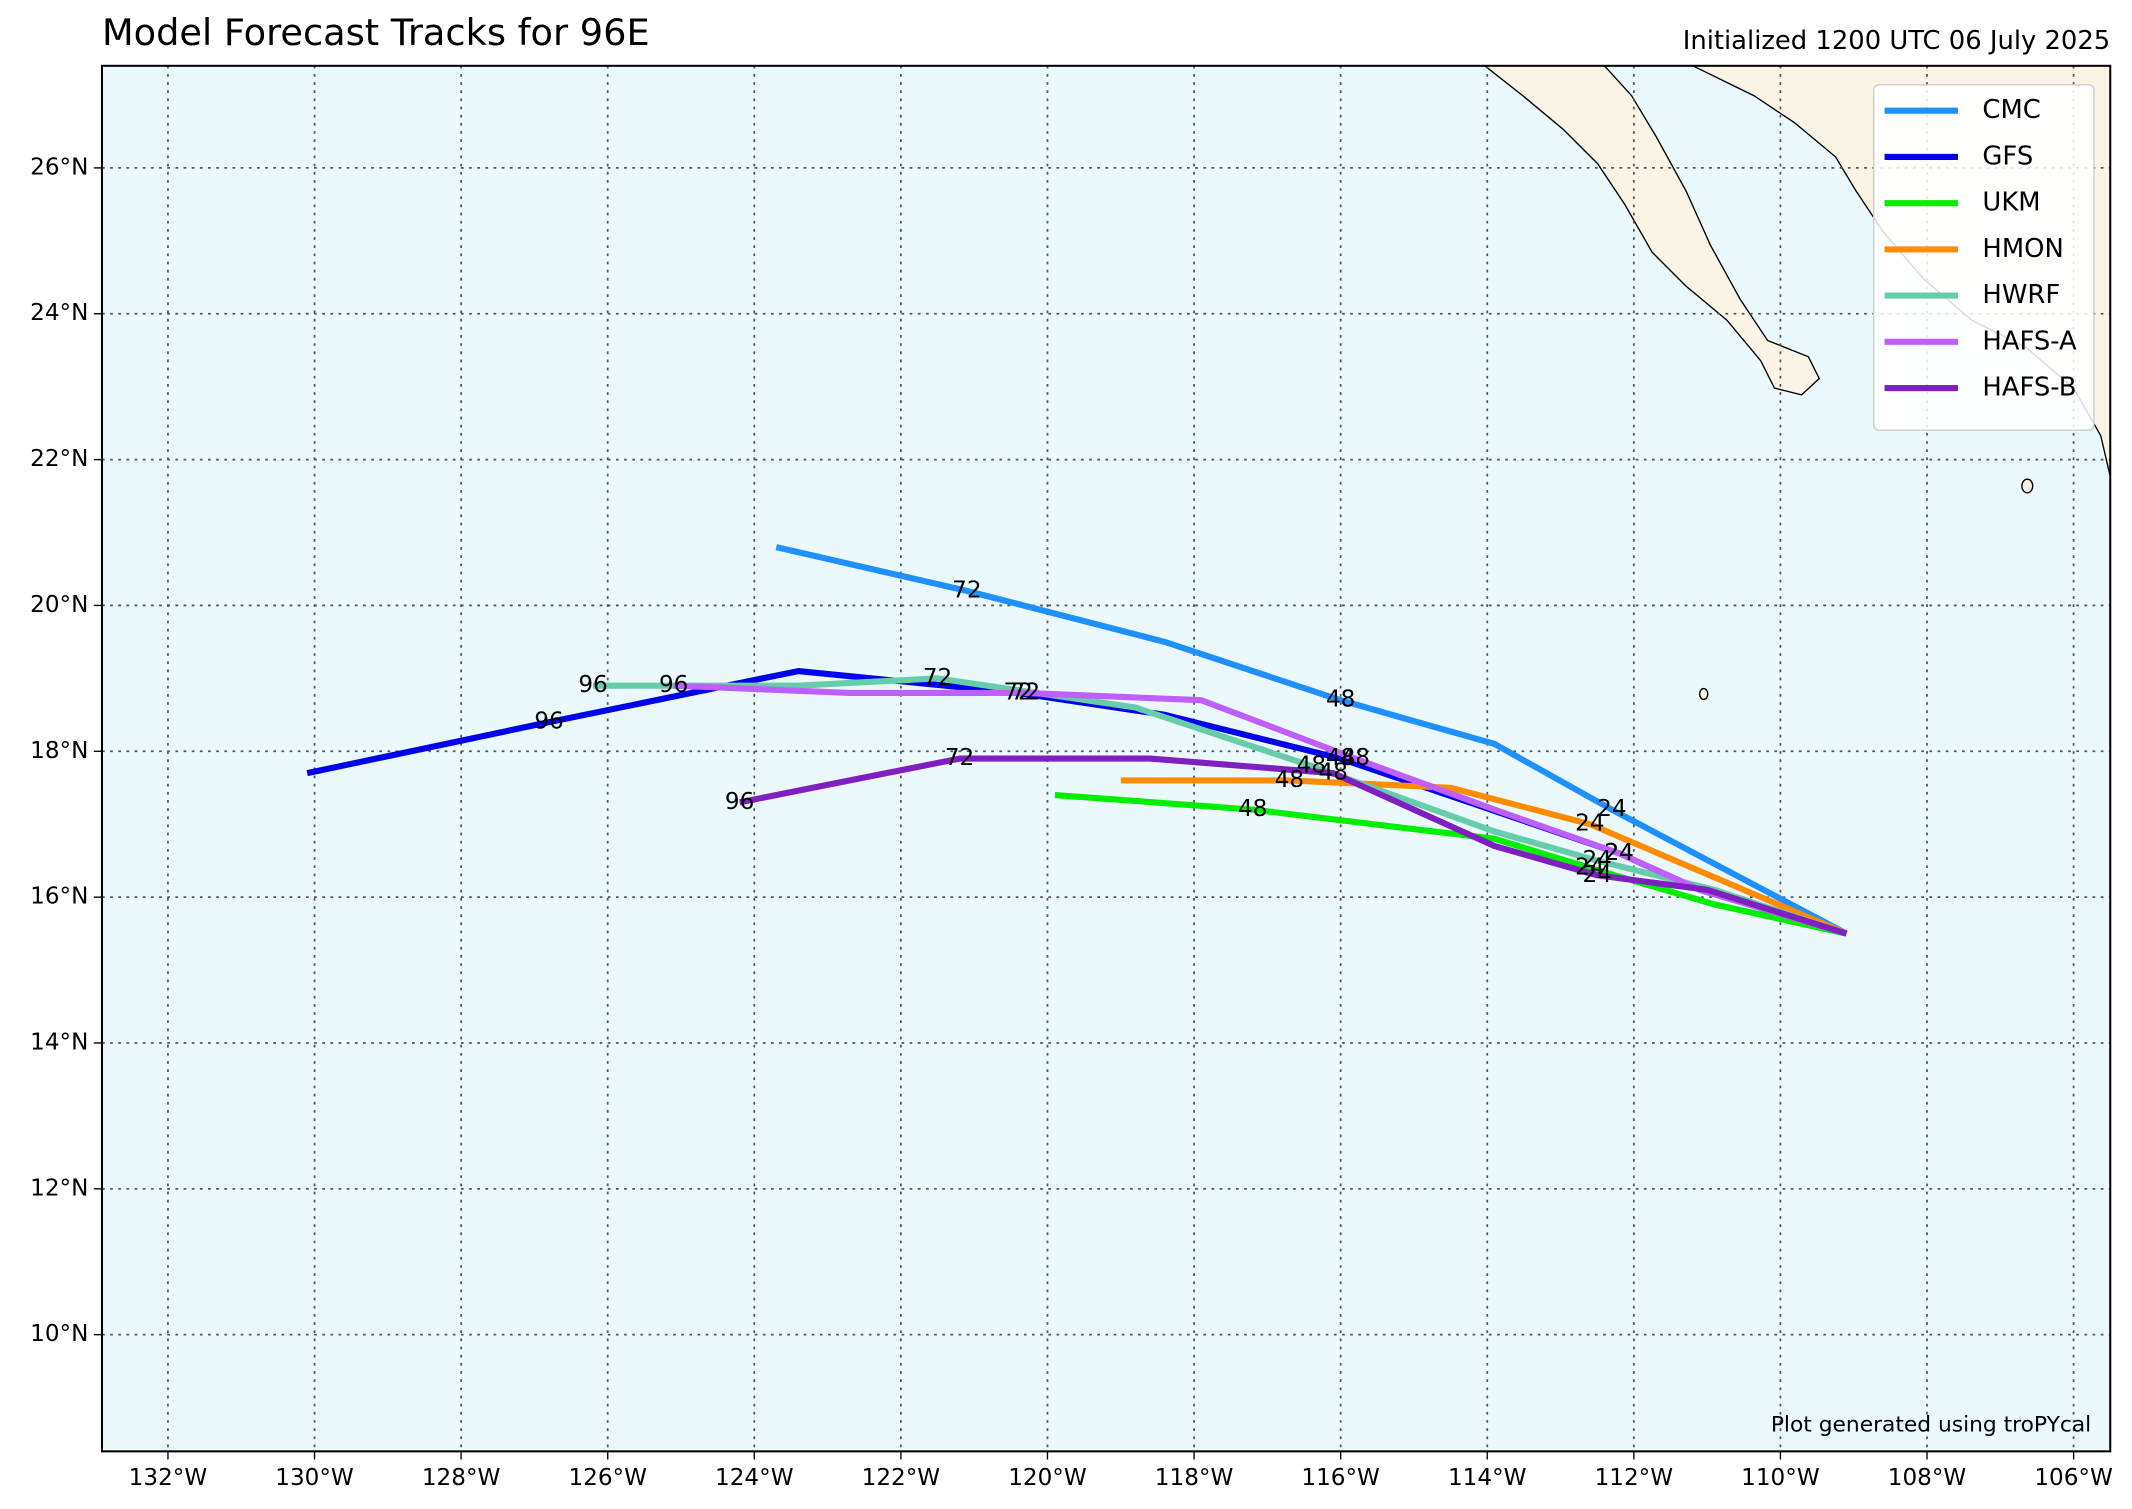 Image resolution: width=2132 pixels, height=1509 pixels. Describe the element at coordinates (59, 167) in the screenshot. I see `y-tick-label: 26°N` at that location.